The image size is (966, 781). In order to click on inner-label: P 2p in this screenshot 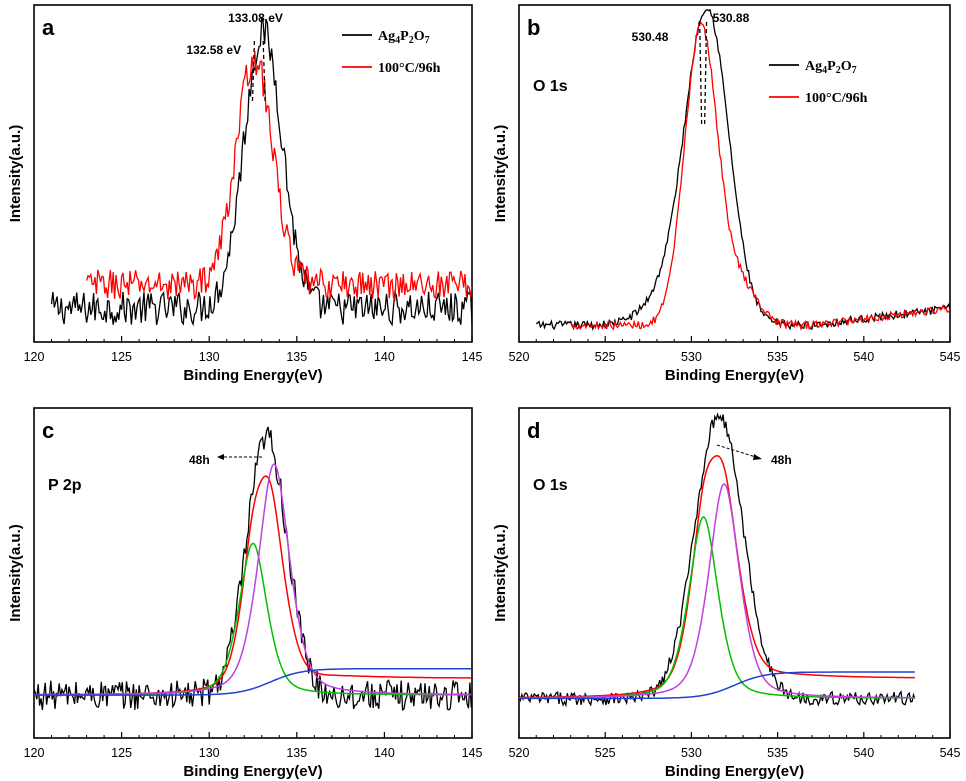, I will do `click(65, 485)`.